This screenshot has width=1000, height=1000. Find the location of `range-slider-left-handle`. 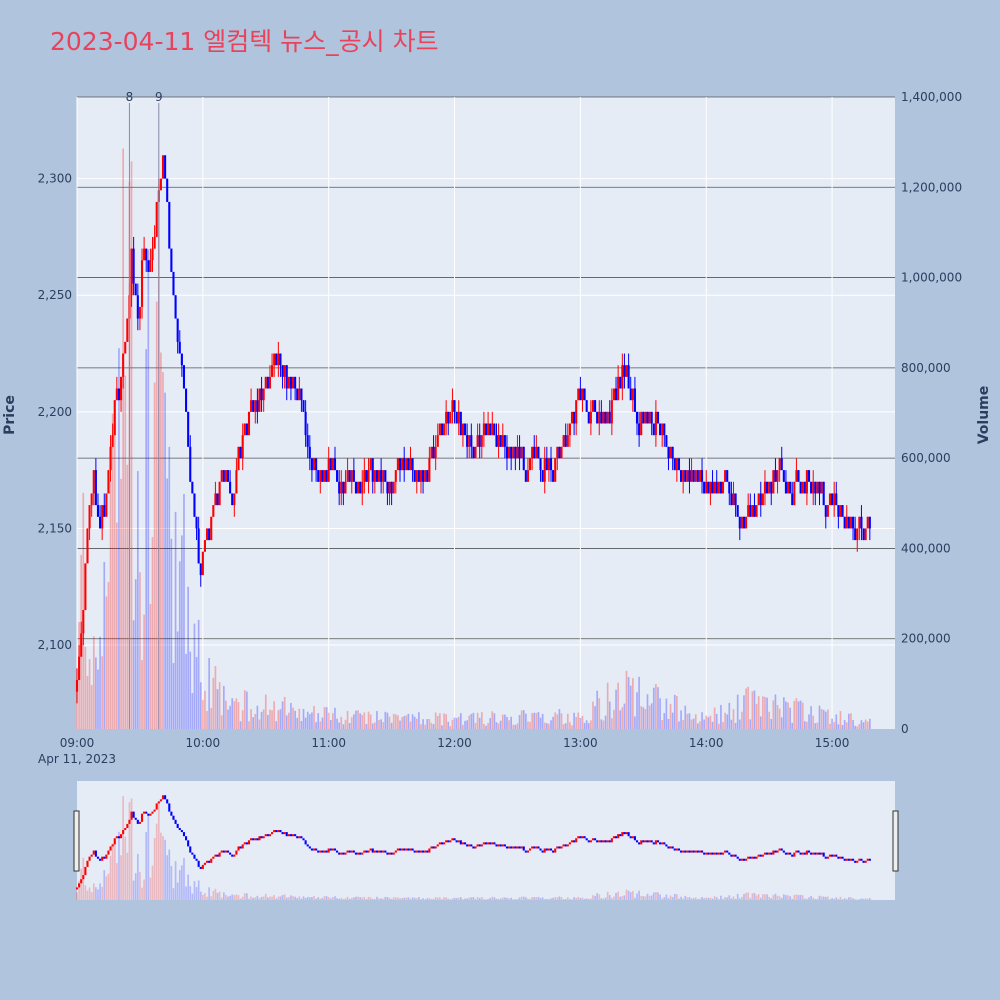

range-slider-left-handle is located at coordinates (76, 841).